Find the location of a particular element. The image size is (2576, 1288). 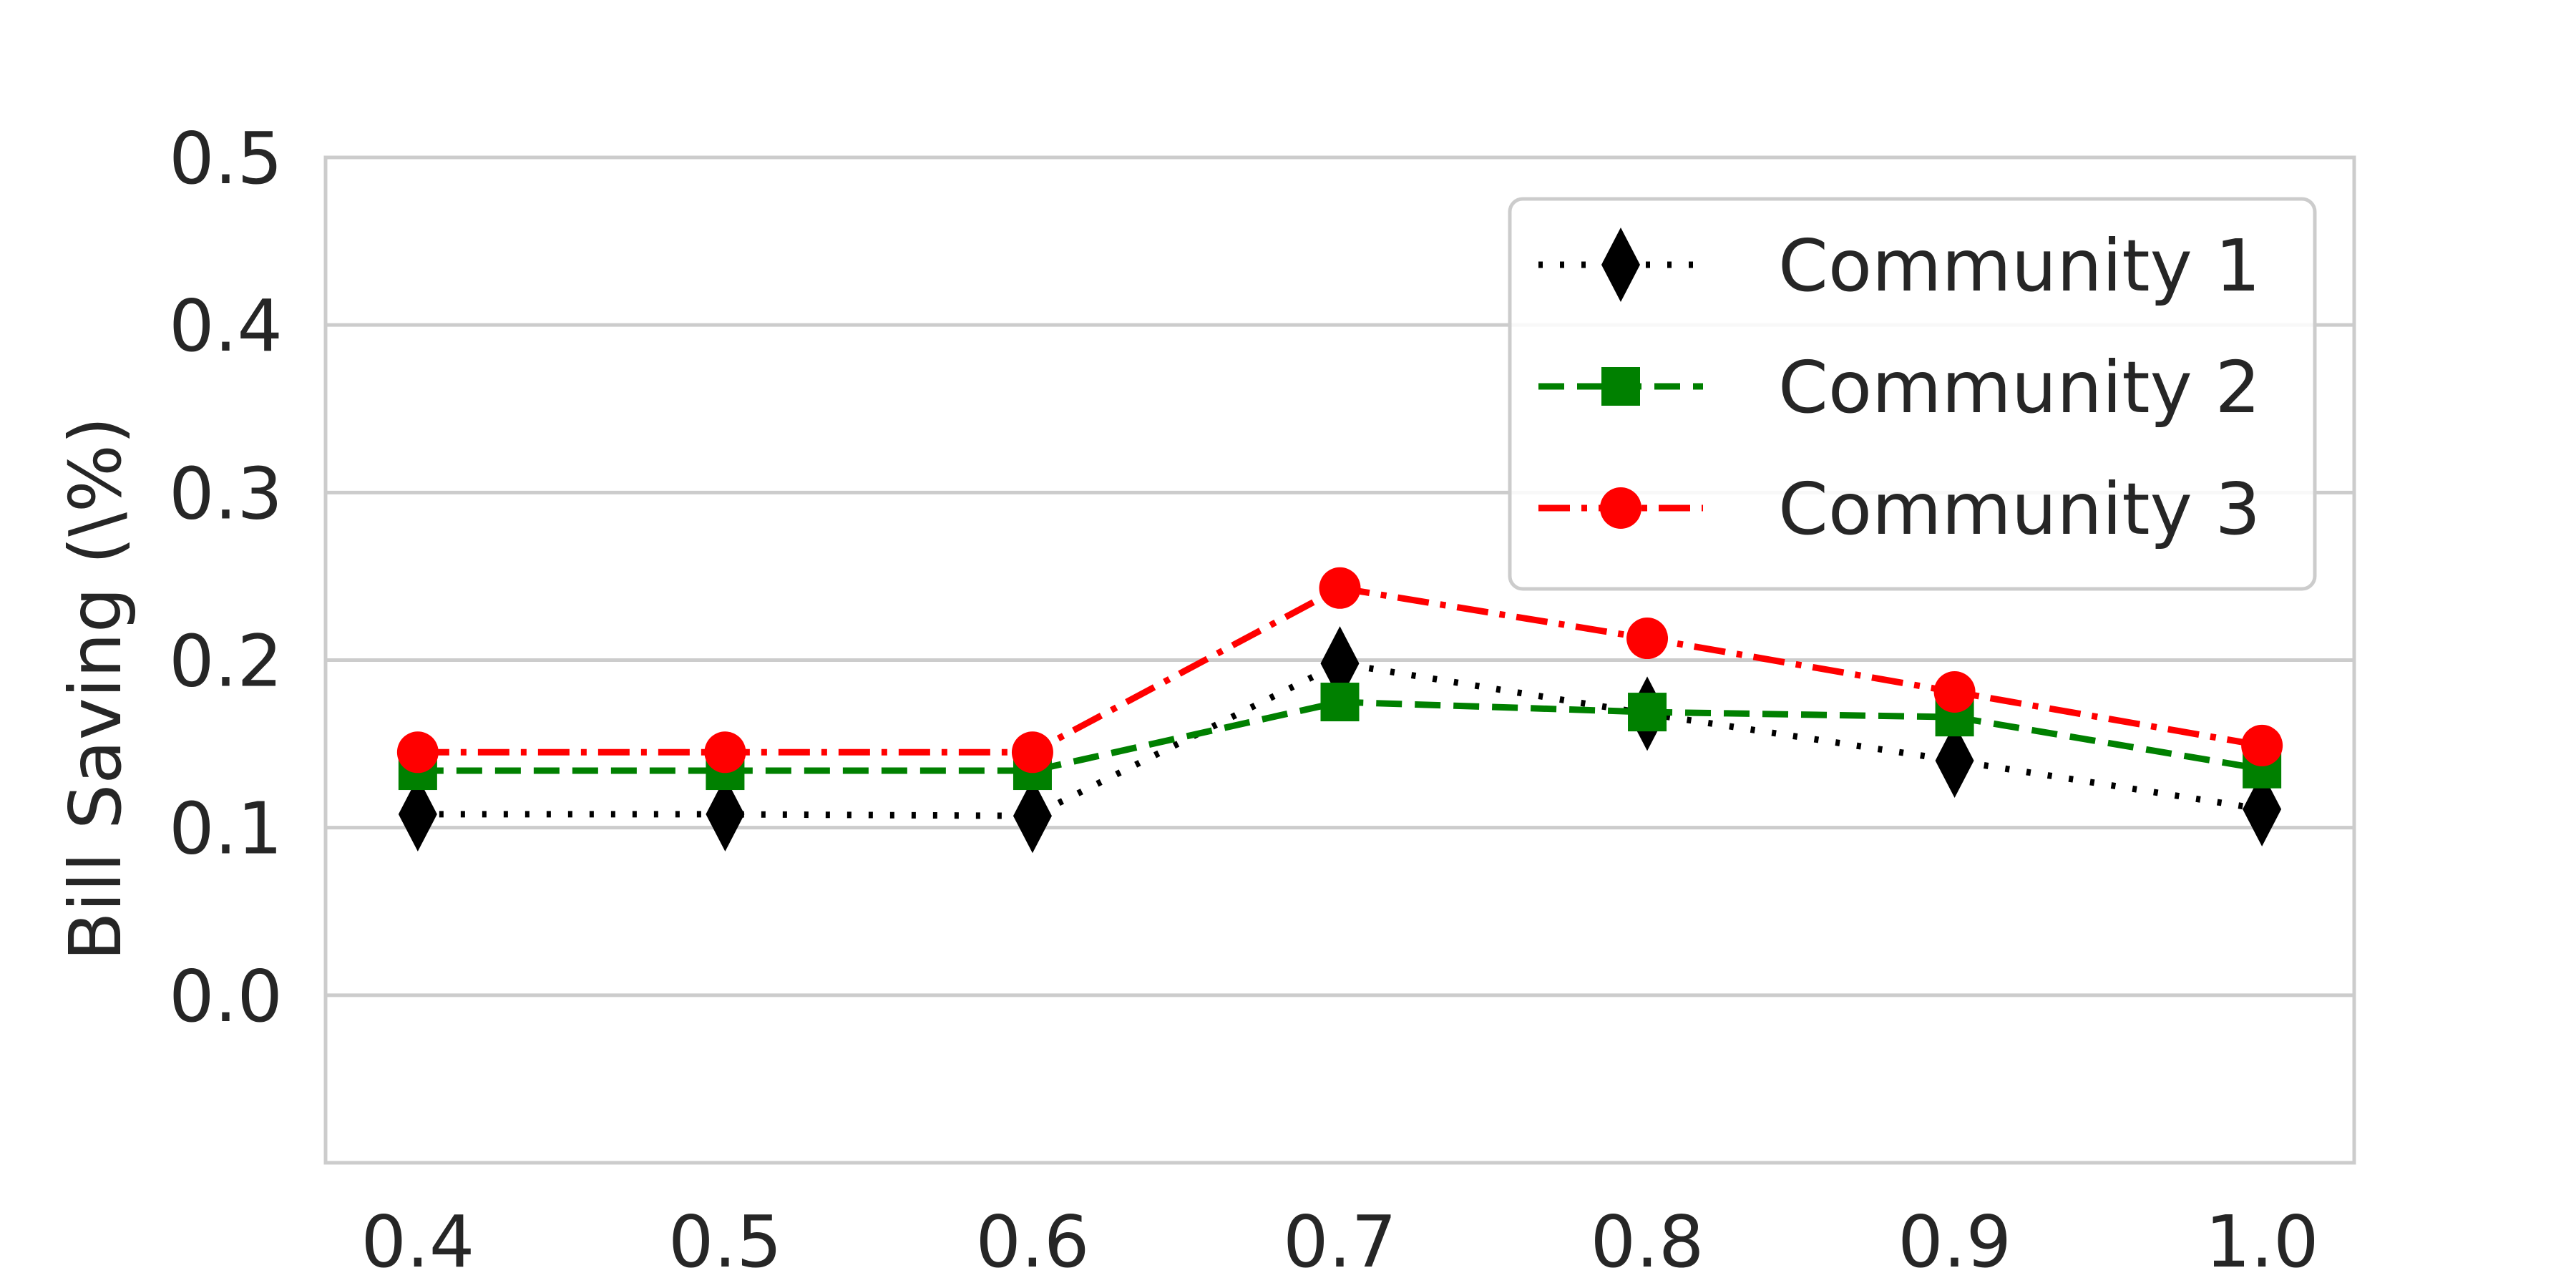

legend-items: Community 1 Community 2 Community 3 is located at coordinates (1899, 387).